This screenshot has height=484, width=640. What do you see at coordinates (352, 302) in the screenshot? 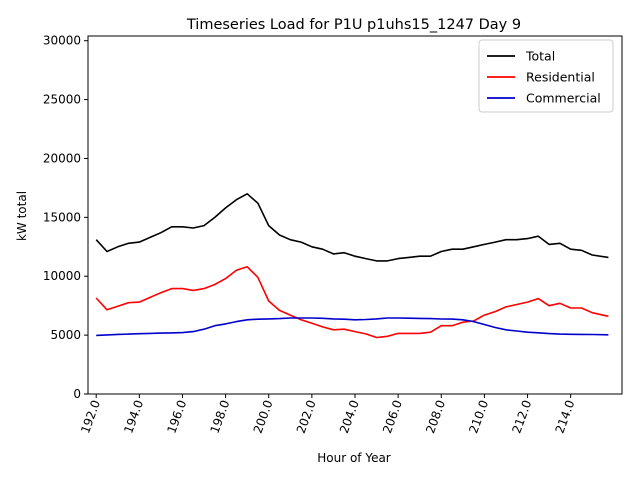
I see `series-line-residential` at bounding box center [352, 302].